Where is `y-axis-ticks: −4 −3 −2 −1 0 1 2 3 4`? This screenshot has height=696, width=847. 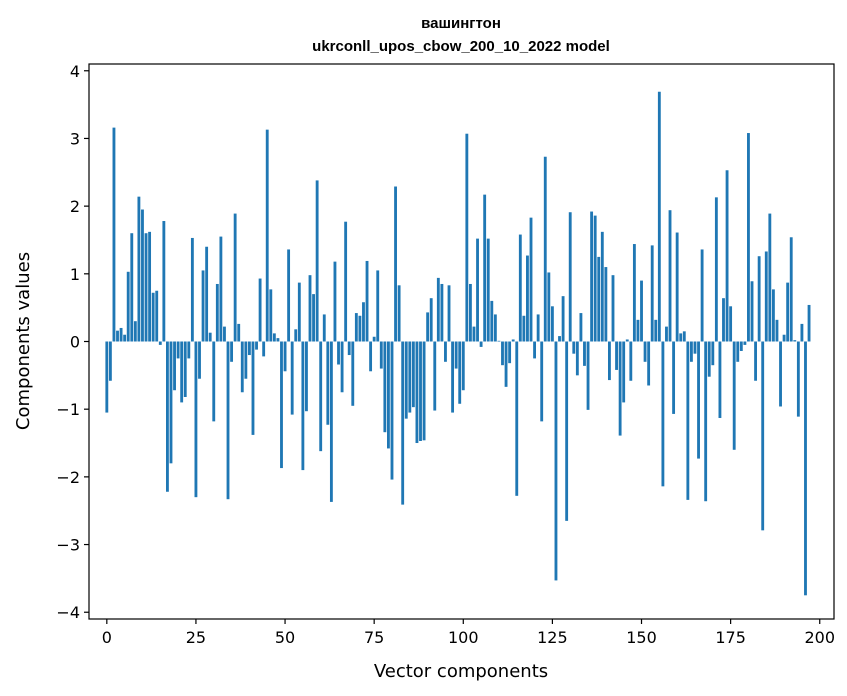 y-axis-ticks: −4 −3 −2 −1 0 1 2 3 4 is located at coordinates (72, 342).